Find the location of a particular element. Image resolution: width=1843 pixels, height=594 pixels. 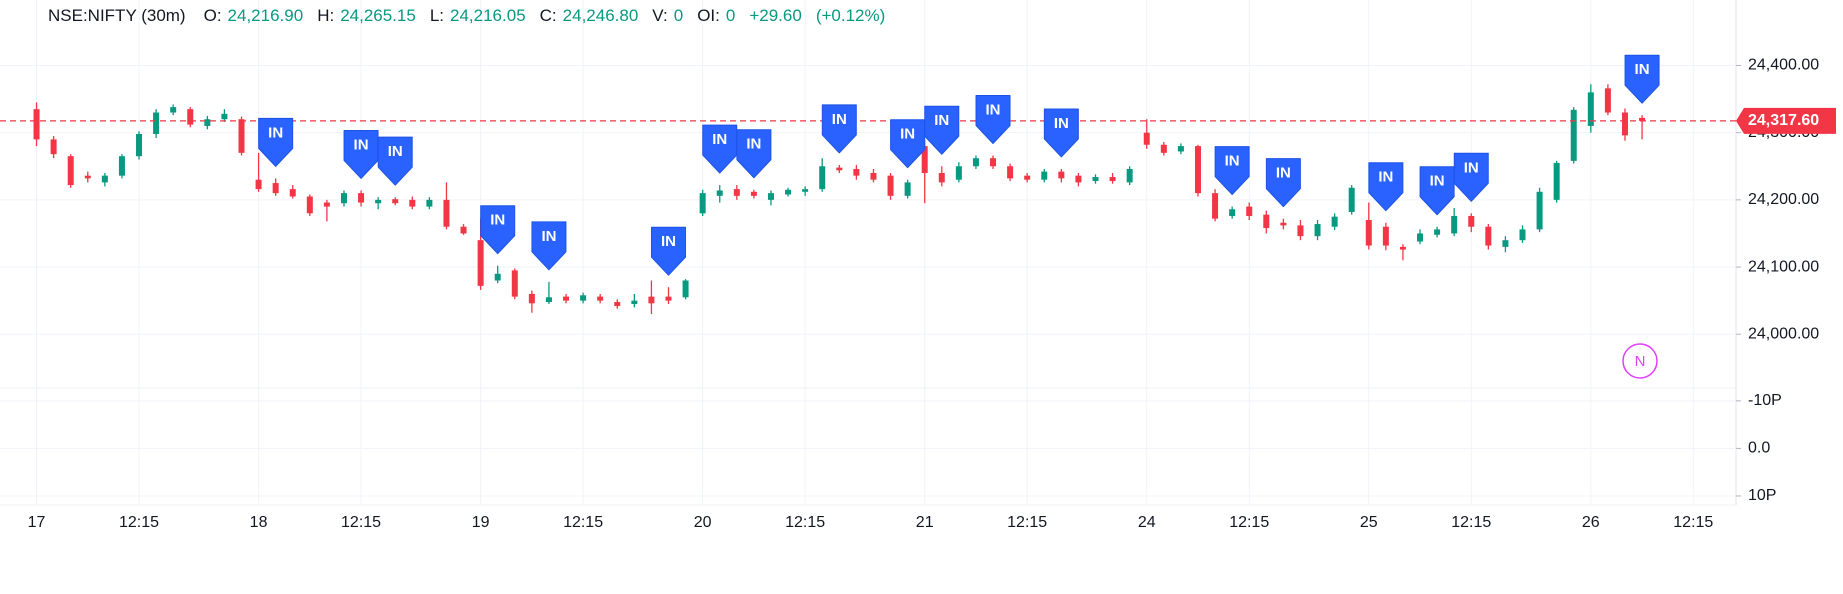

legend-value: 24,216.05 is located at coordinates (488, 15).